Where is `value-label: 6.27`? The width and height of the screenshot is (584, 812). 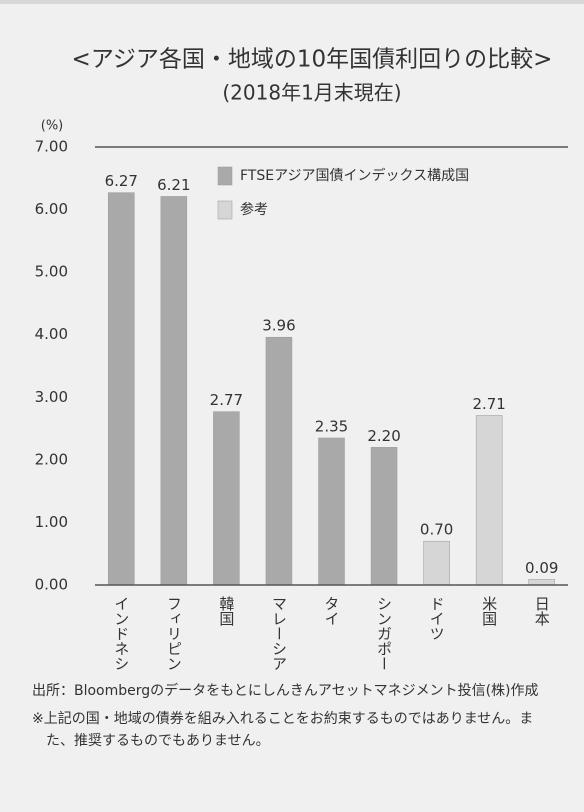
value-label: 6.27 is located at coordinates (121, 181).